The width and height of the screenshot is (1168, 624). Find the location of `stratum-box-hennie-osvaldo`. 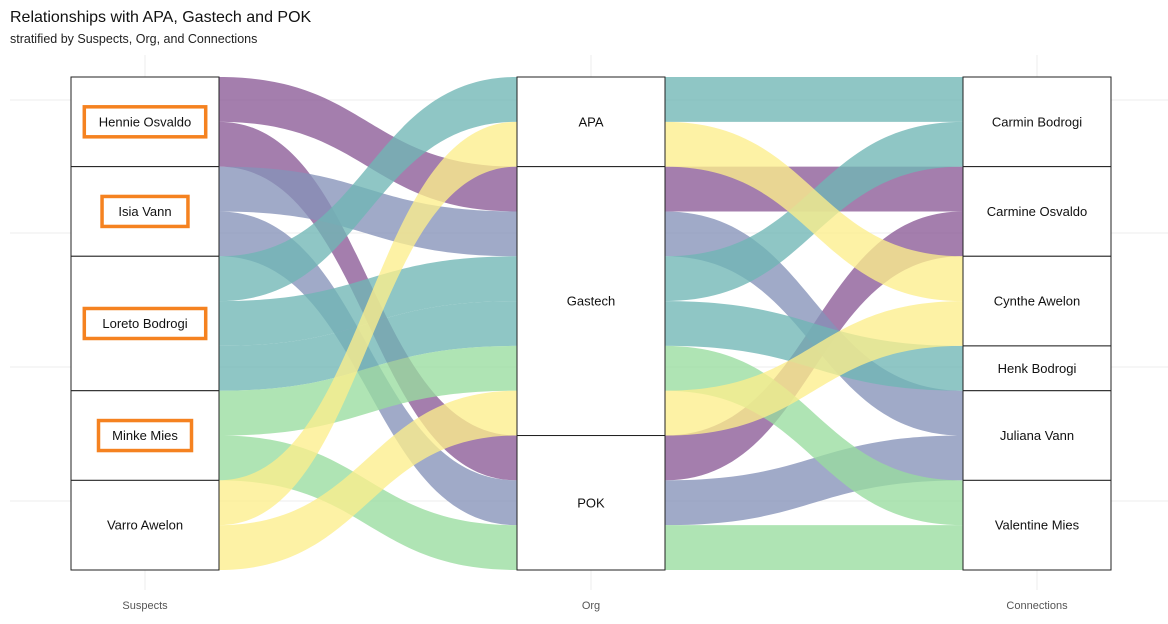

stratum-box-hennie-osvaldo is located at coordinates (145, 122).